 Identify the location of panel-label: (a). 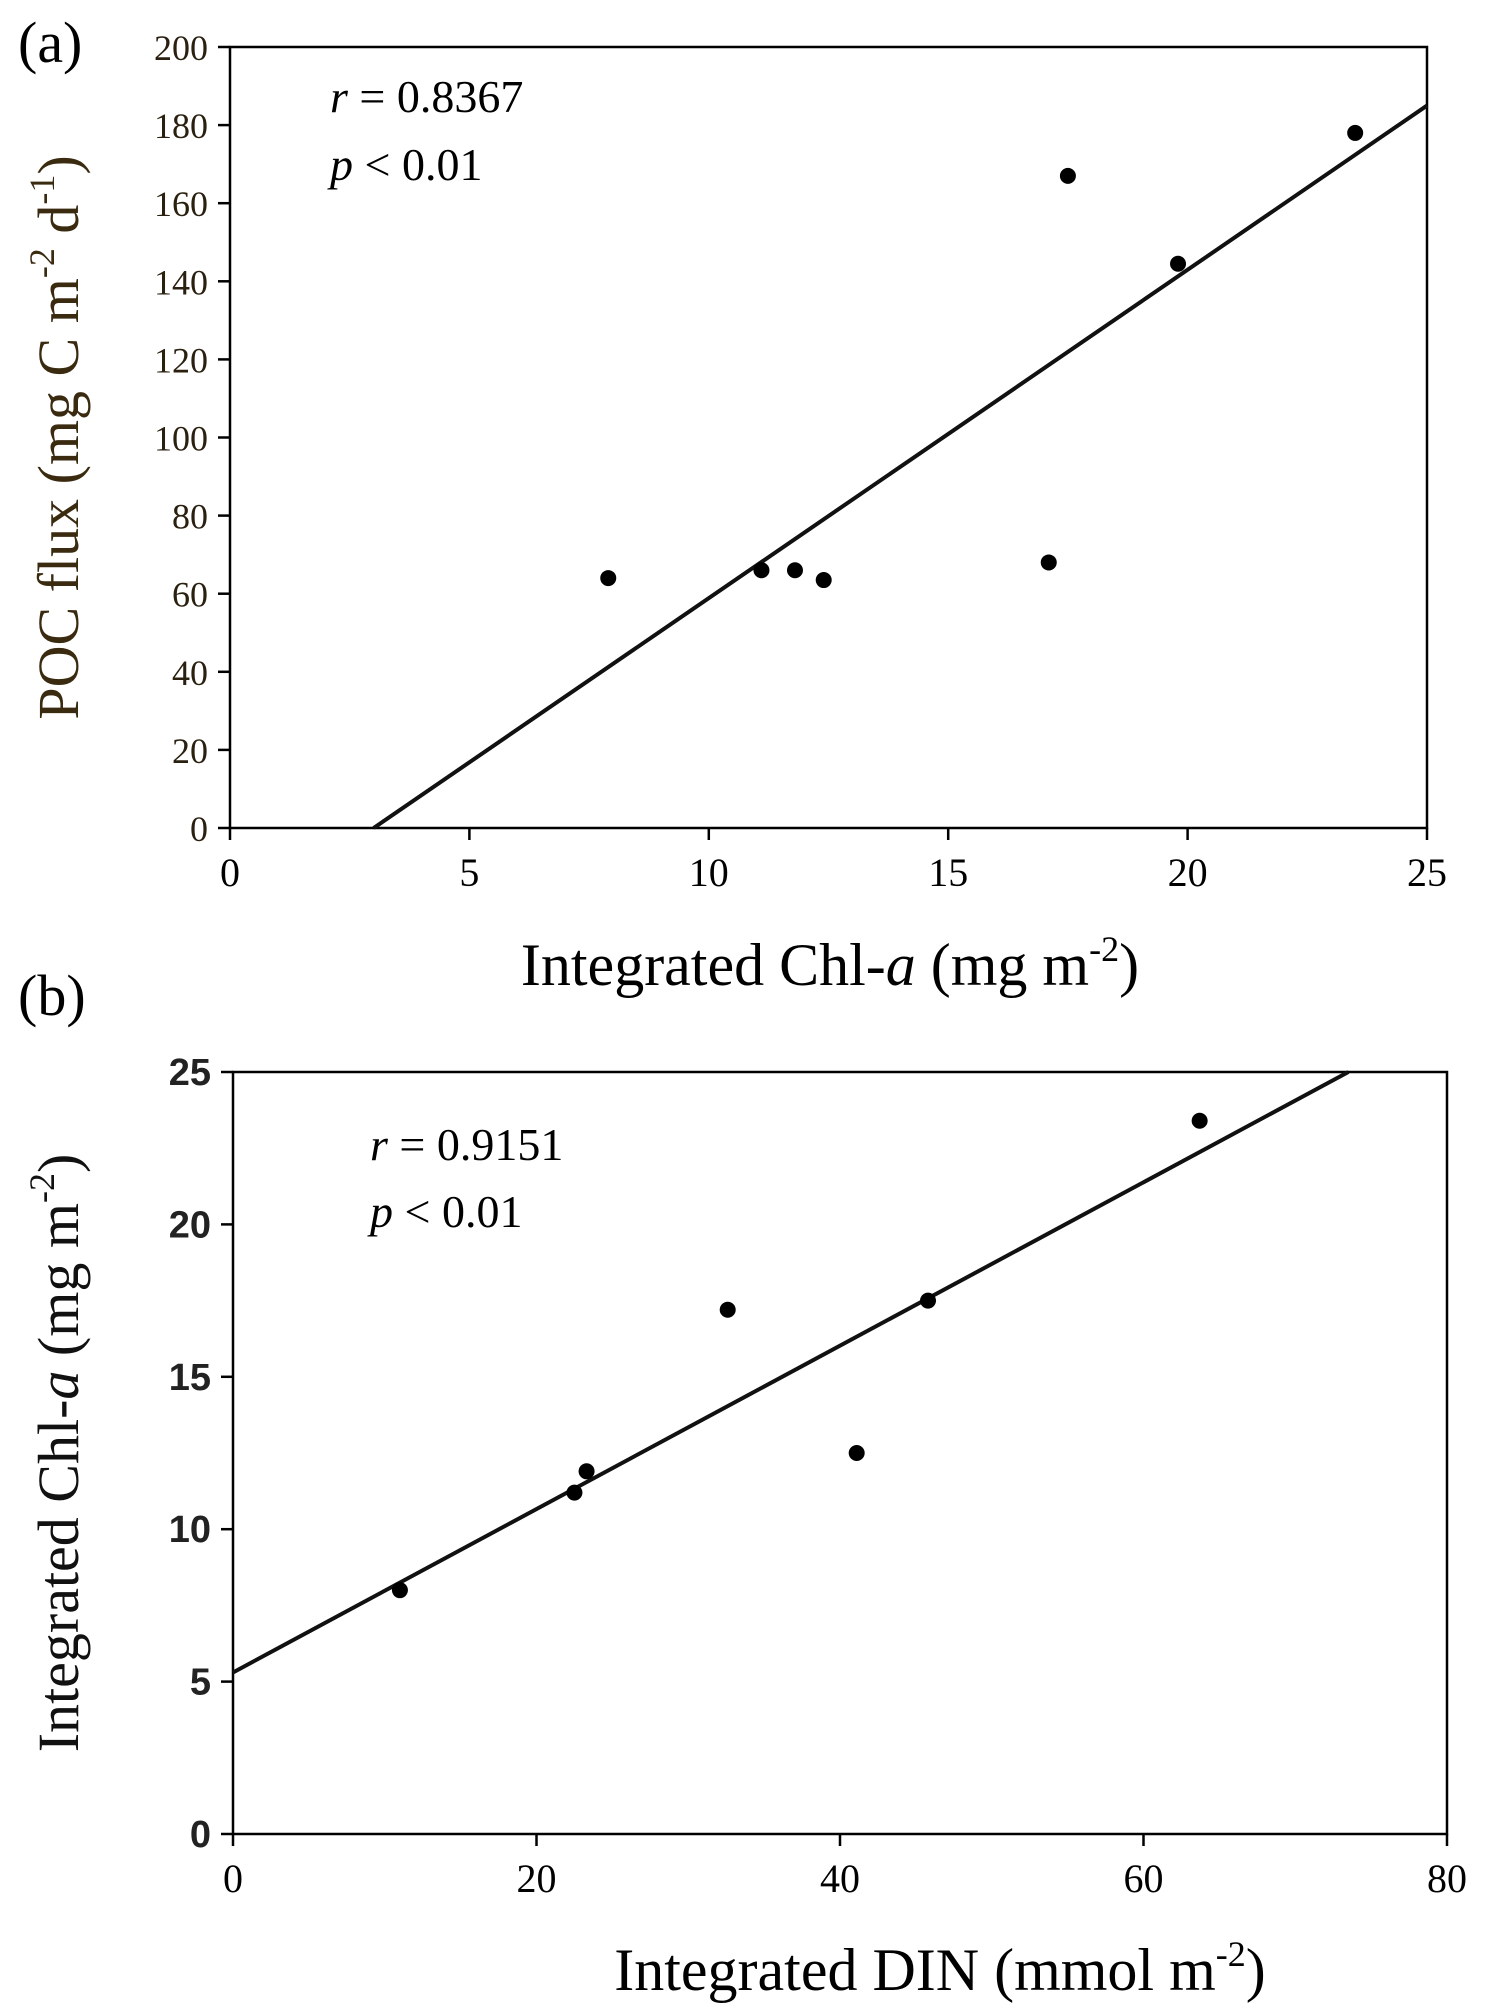
(50, 42).